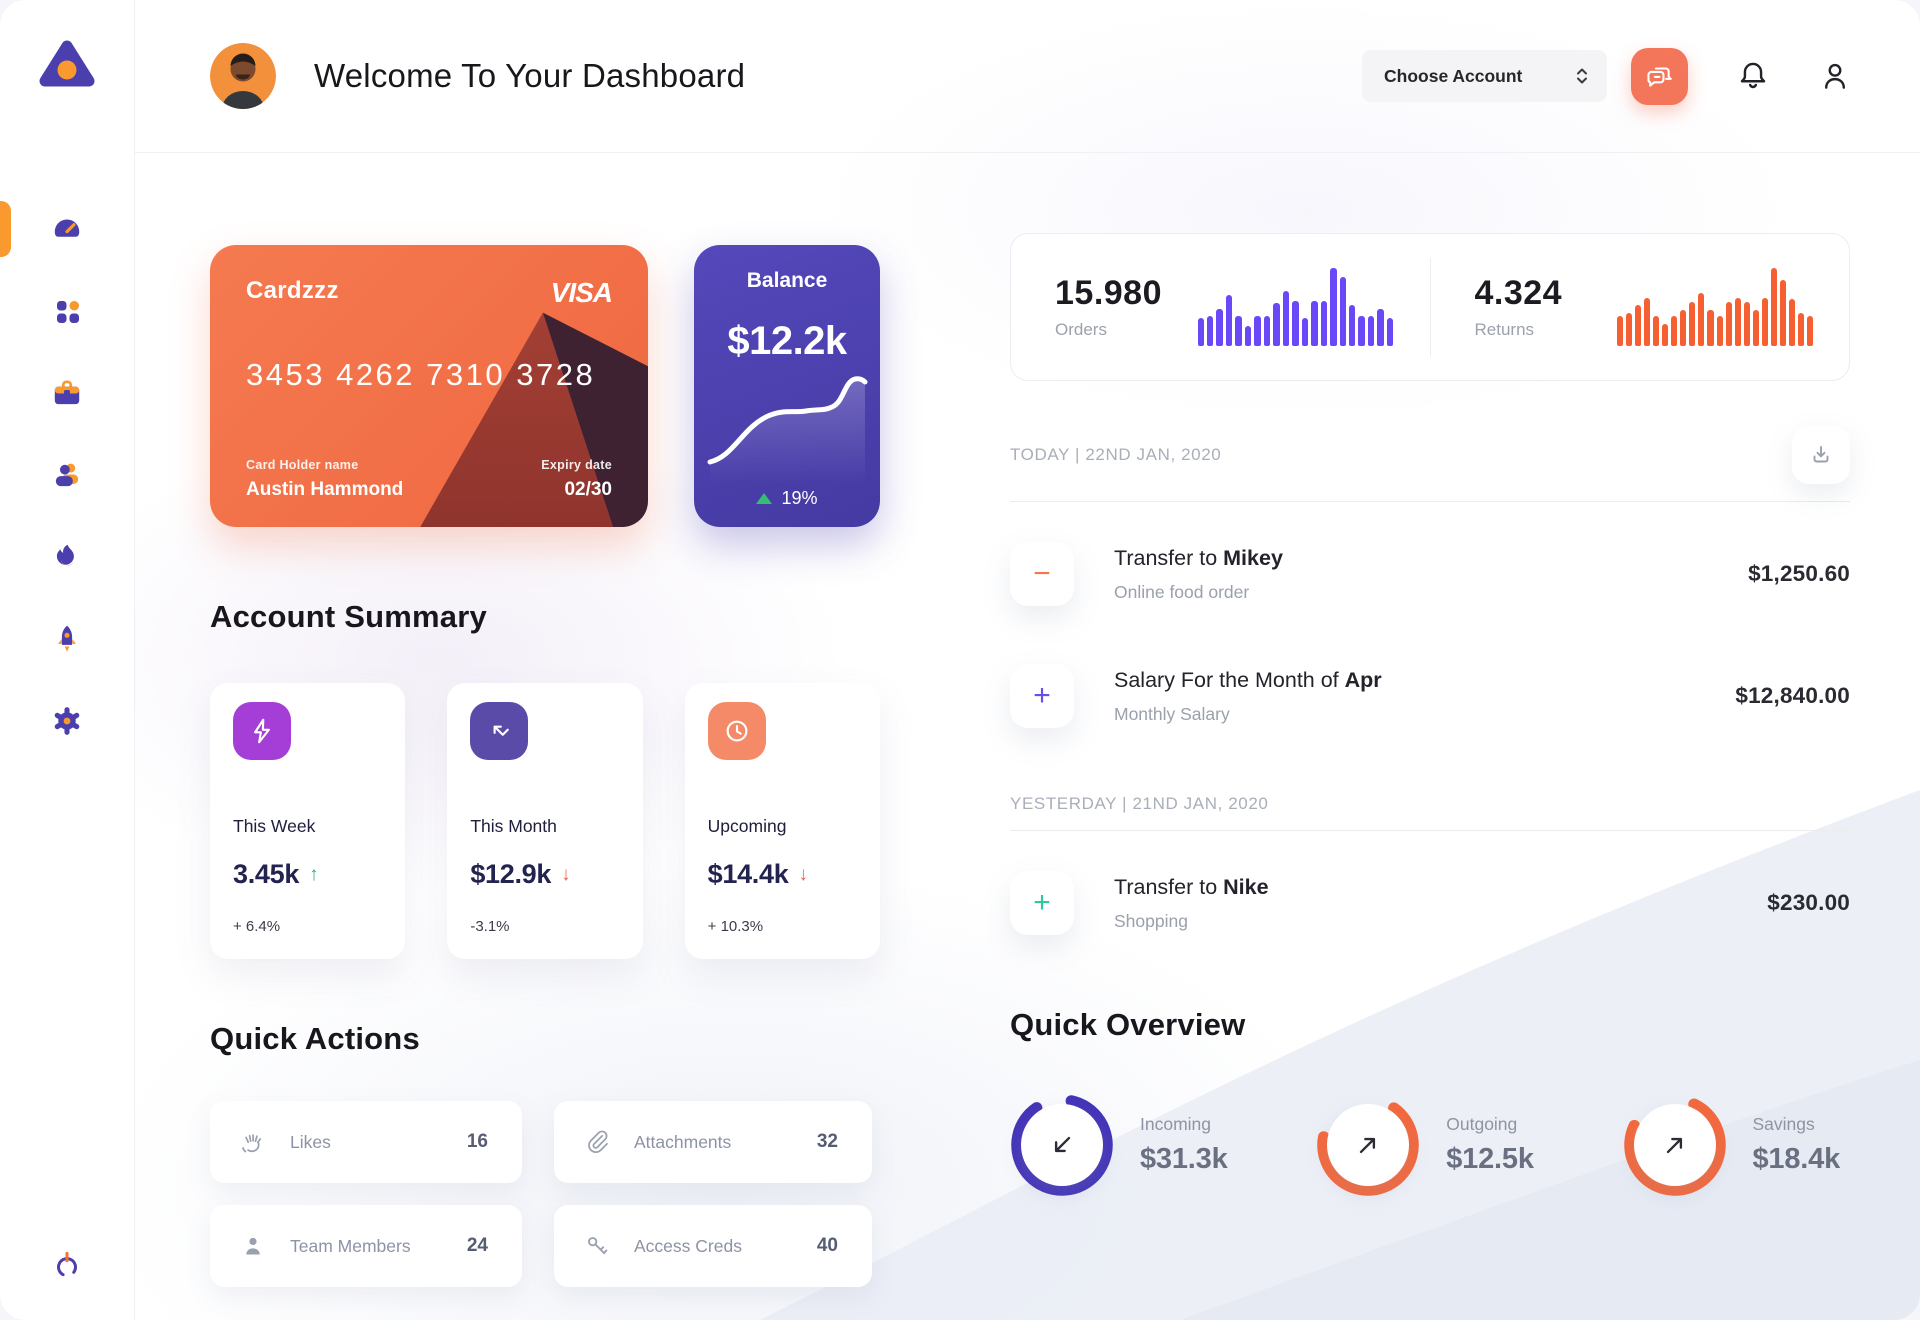 The height and width of the screenshot is (1320, 1920). Describe the element at coordinates (477, 1141) in the screenshot. I see `quick-action-count: 16` at that location.